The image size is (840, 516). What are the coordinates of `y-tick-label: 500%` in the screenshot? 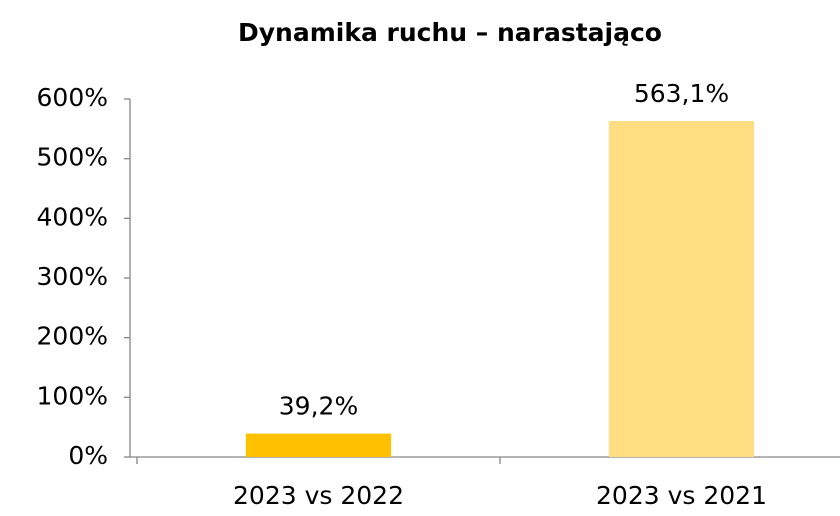 It's located at (72, 157).